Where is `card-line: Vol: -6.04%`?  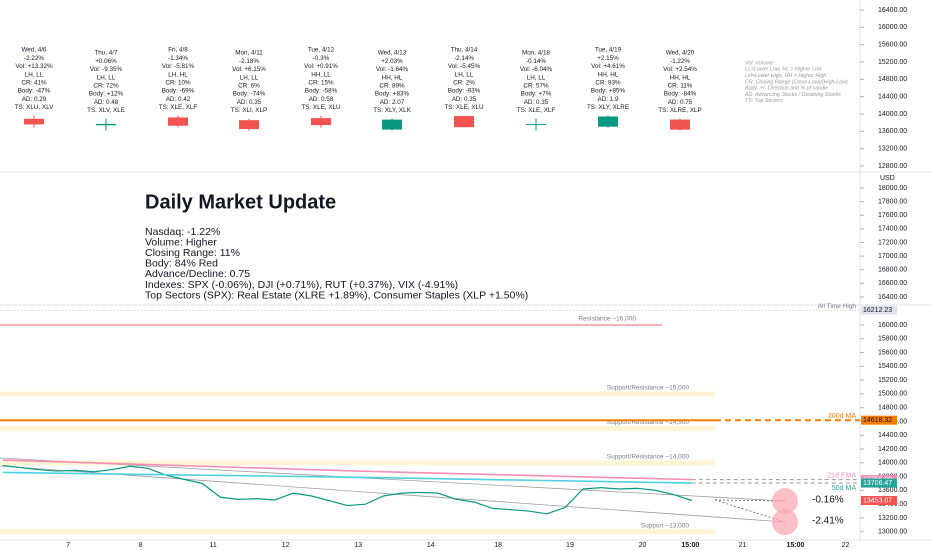 card-line: Vol: -6.04% is located at coordinates (536, 69).